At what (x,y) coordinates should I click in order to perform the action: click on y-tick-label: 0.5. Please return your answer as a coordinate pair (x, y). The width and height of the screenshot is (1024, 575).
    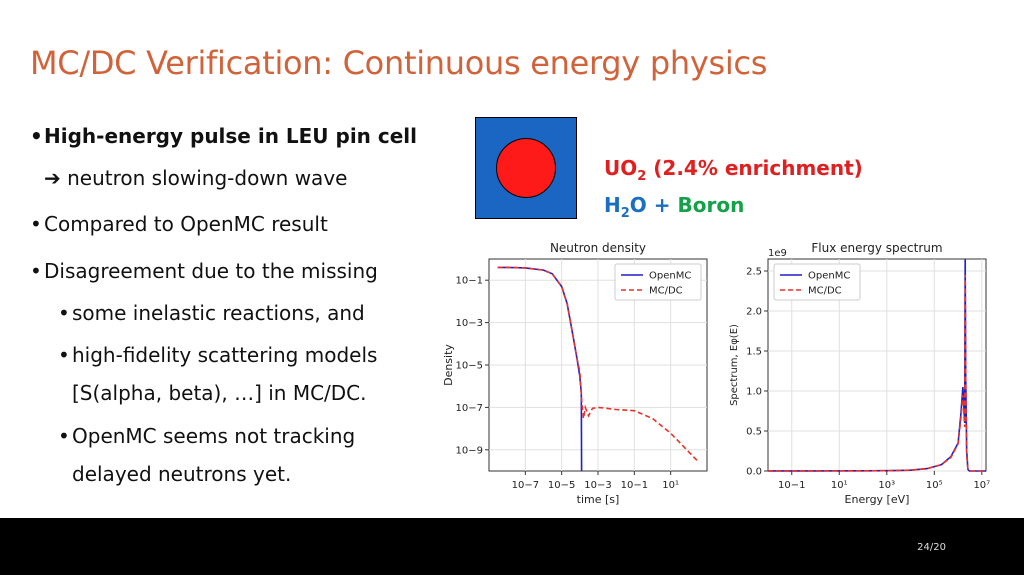
    Looking at the image, I should click on (754, 432).